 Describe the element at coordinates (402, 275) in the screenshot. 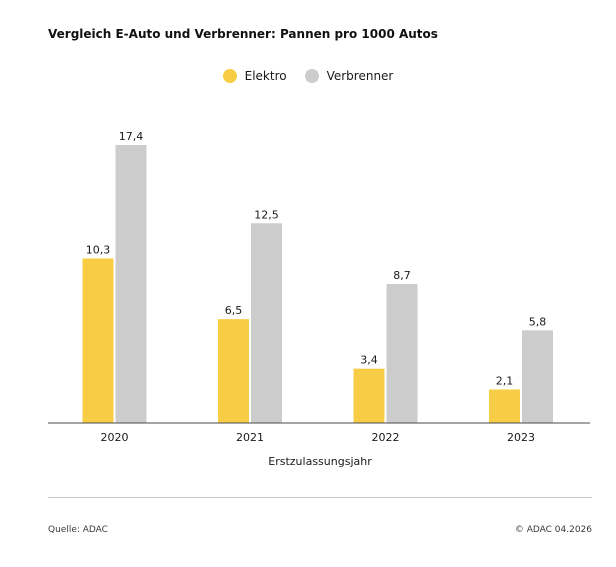

I see `data-label-verbrenner-2022: 8,7` at that location.